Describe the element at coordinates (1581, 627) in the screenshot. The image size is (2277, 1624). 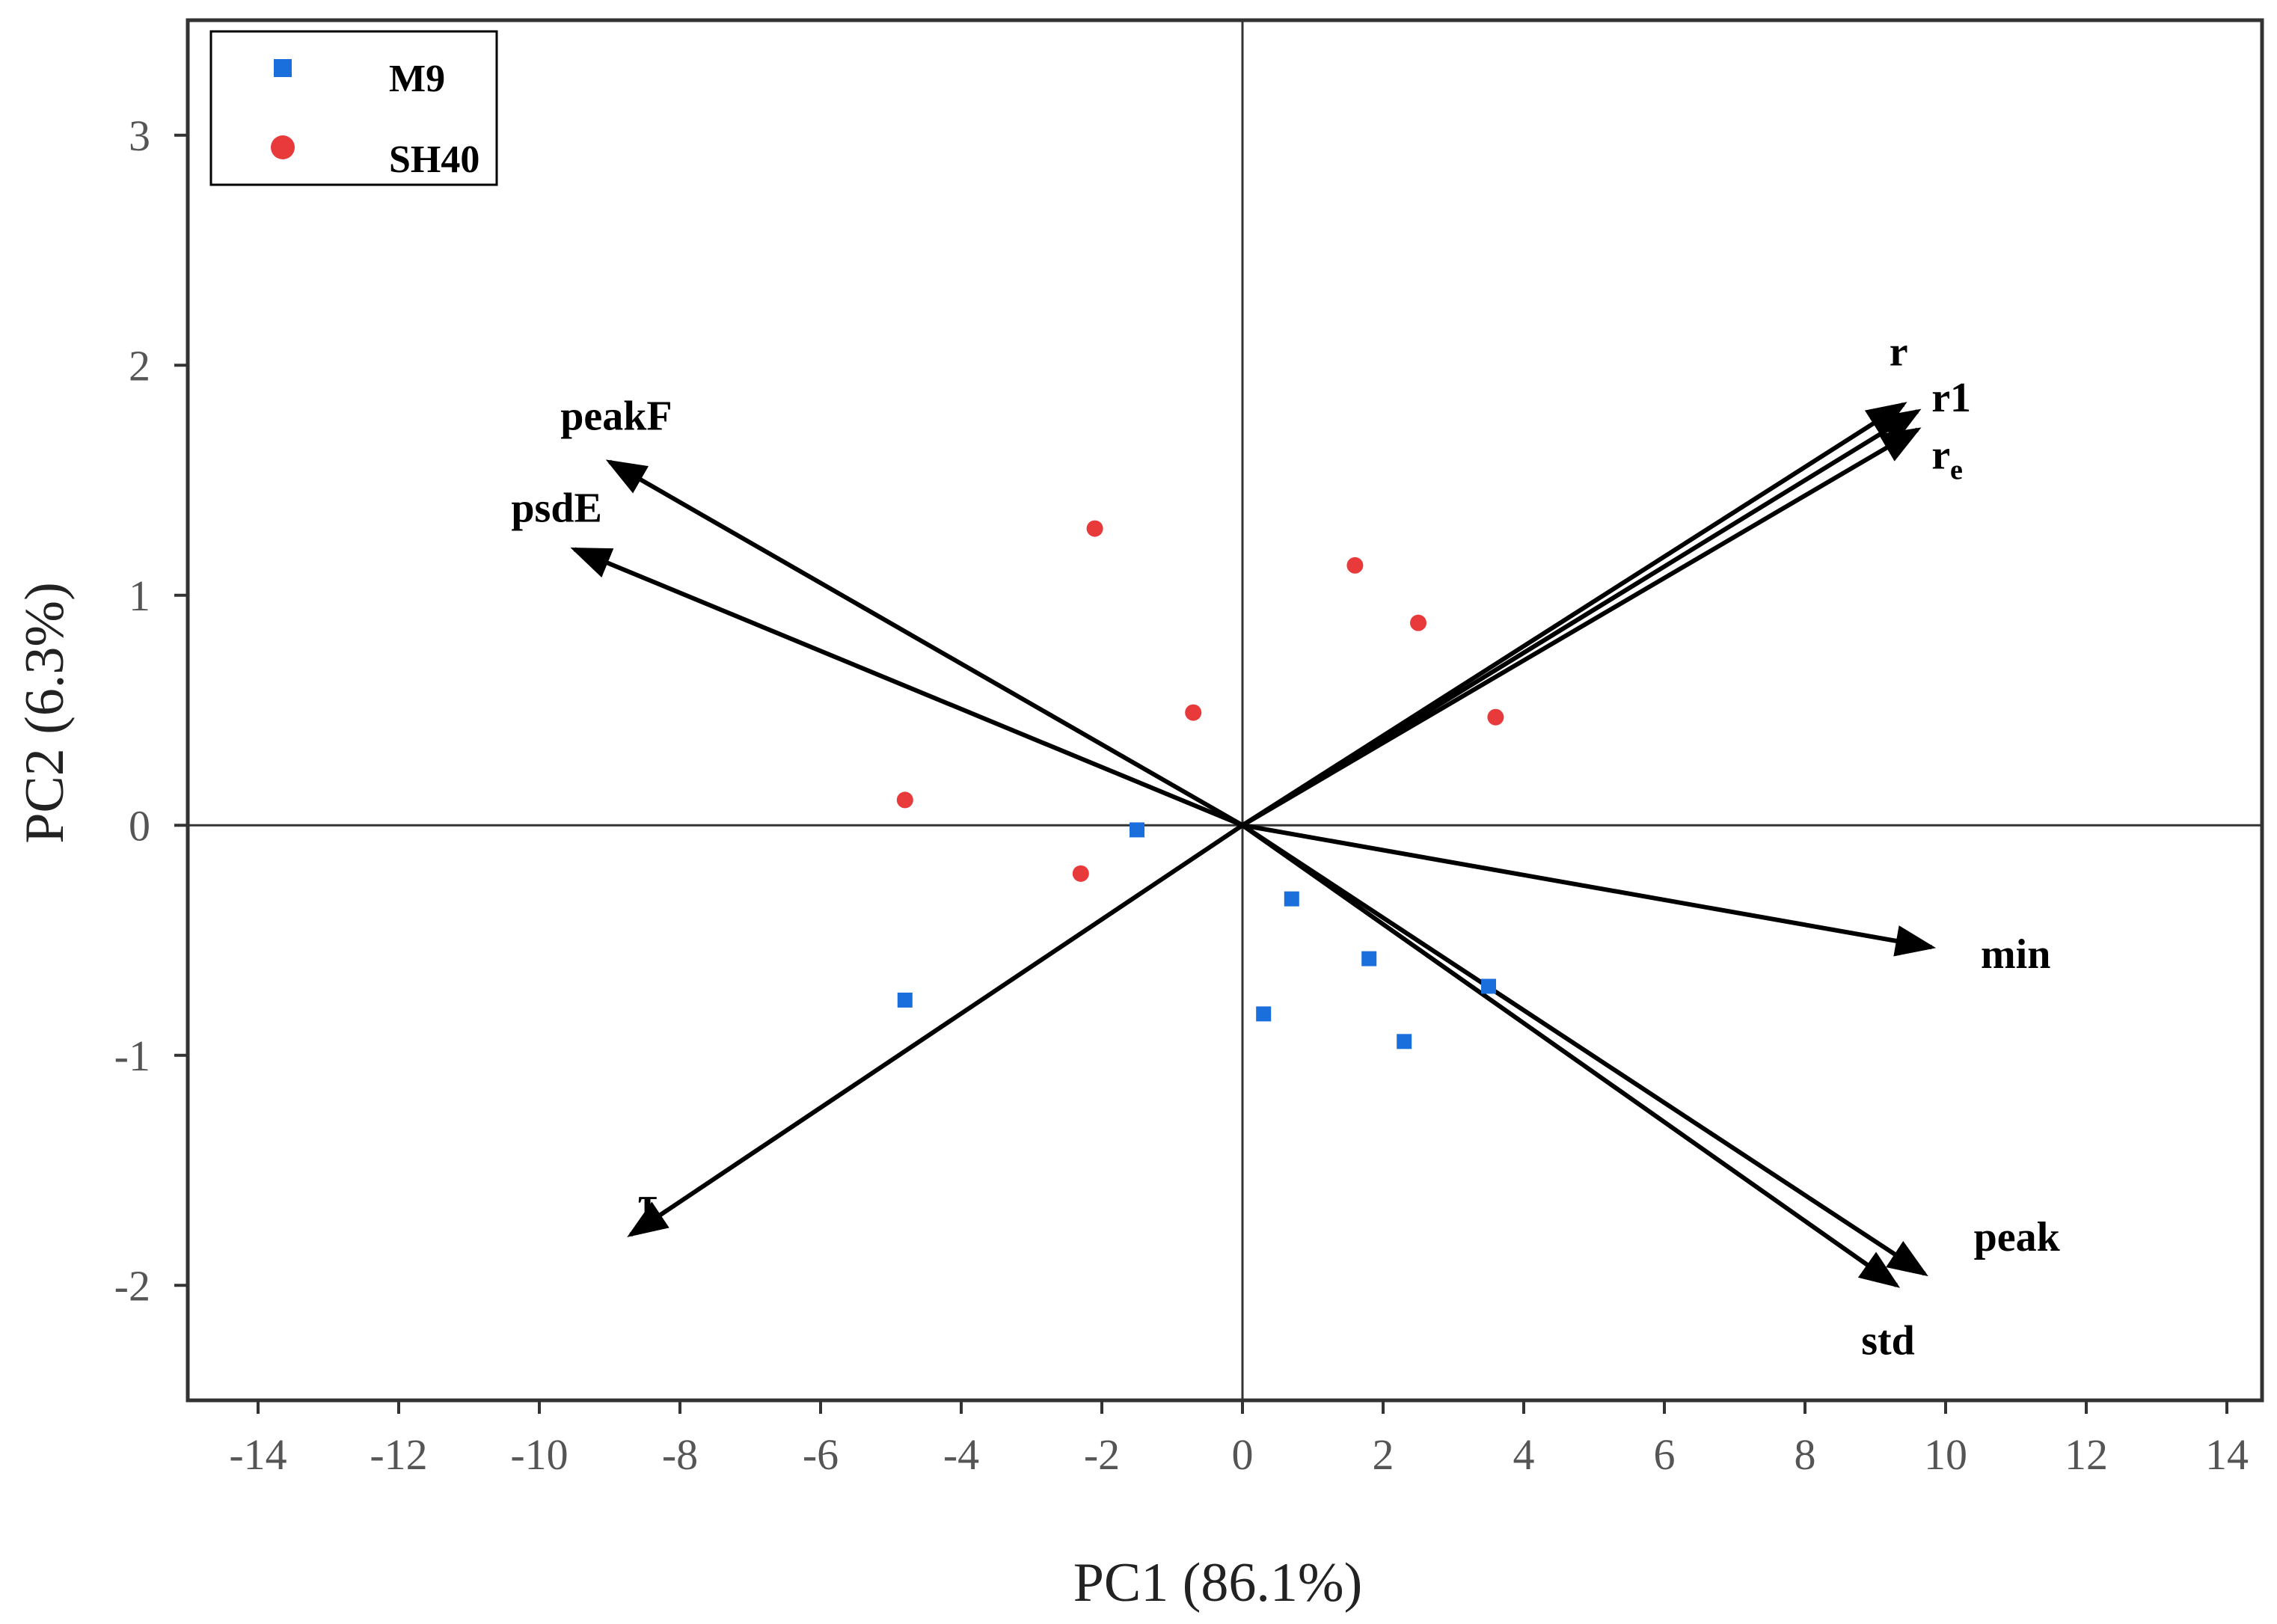
I see `loading-arrow-re` at that location.